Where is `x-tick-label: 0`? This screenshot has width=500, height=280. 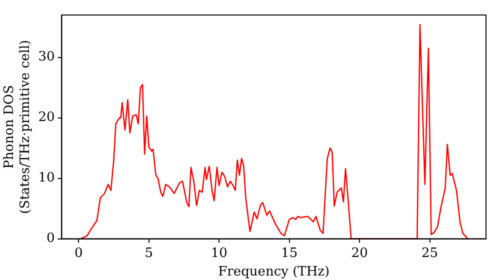
x-tick-label: 0 is located at coordinates (78, 253).